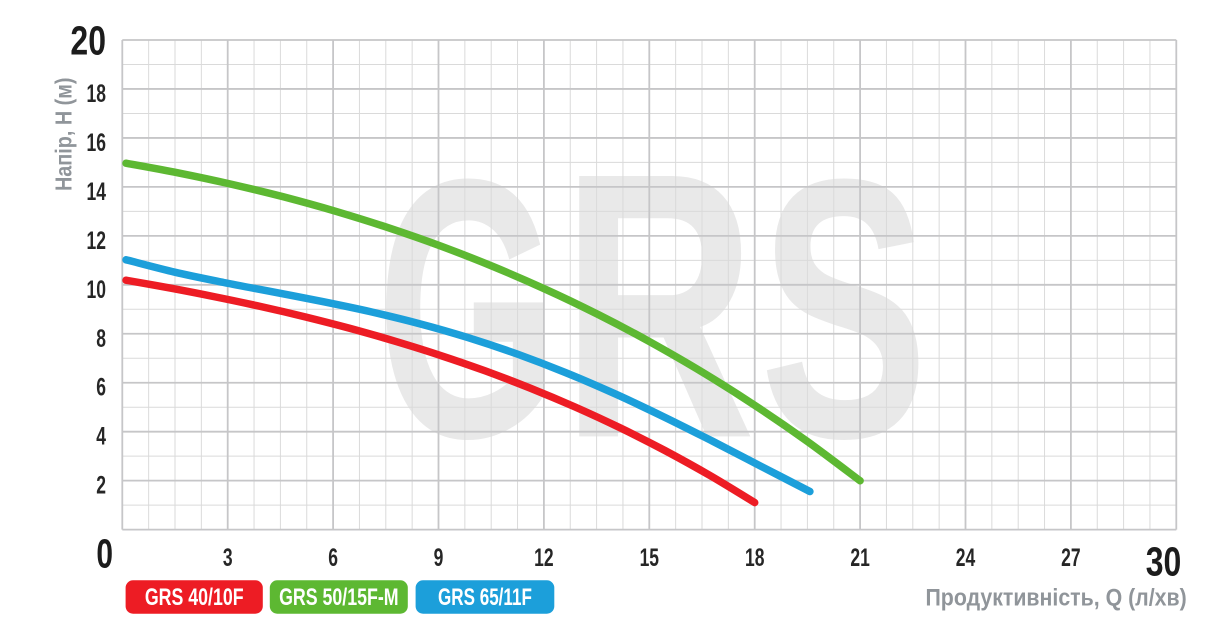 The width and height of the screenshot is (1213, 635). What do you see at coordinates (104, 554) in the screenshot?
I see `svg-text: 0` at bounding box center [104, 554].